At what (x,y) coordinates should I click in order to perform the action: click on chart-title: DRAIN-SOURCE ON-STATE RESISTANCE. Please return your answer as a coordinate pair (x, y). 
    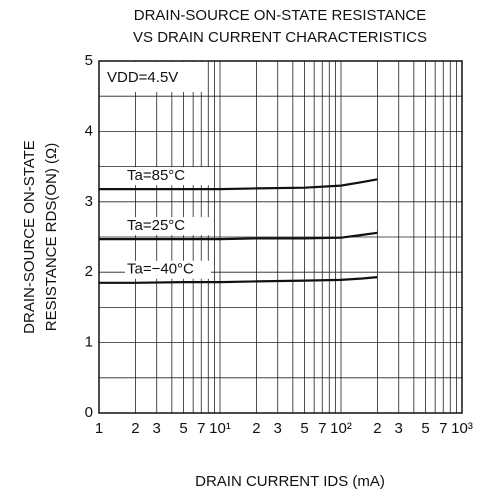
    Looking at the image, I should click on (280, 15).